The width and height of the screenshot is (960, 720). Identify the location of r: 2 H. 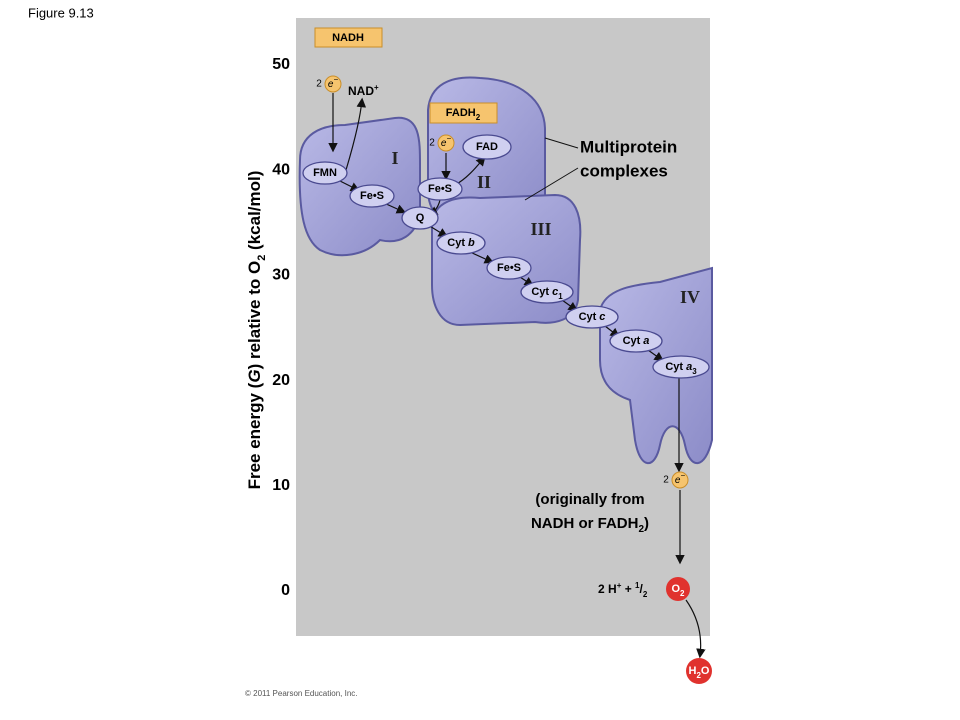
(607, 589).